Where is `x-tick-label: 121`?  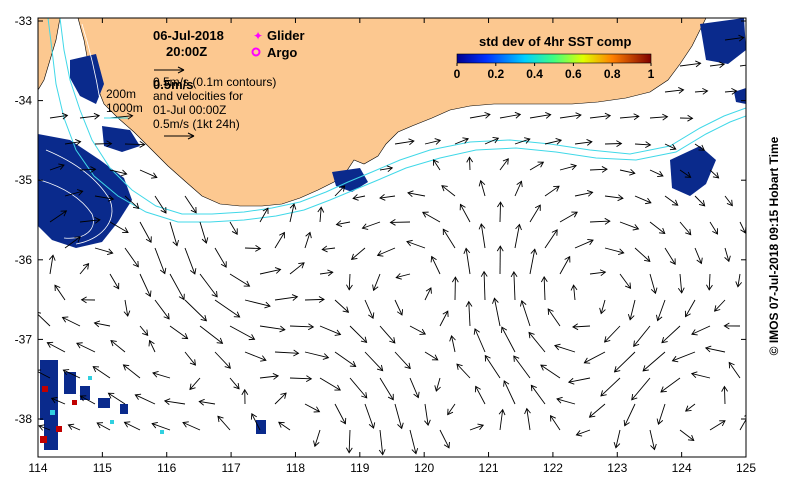 x-tick-label: 121 is located at coordinates (489, 468).